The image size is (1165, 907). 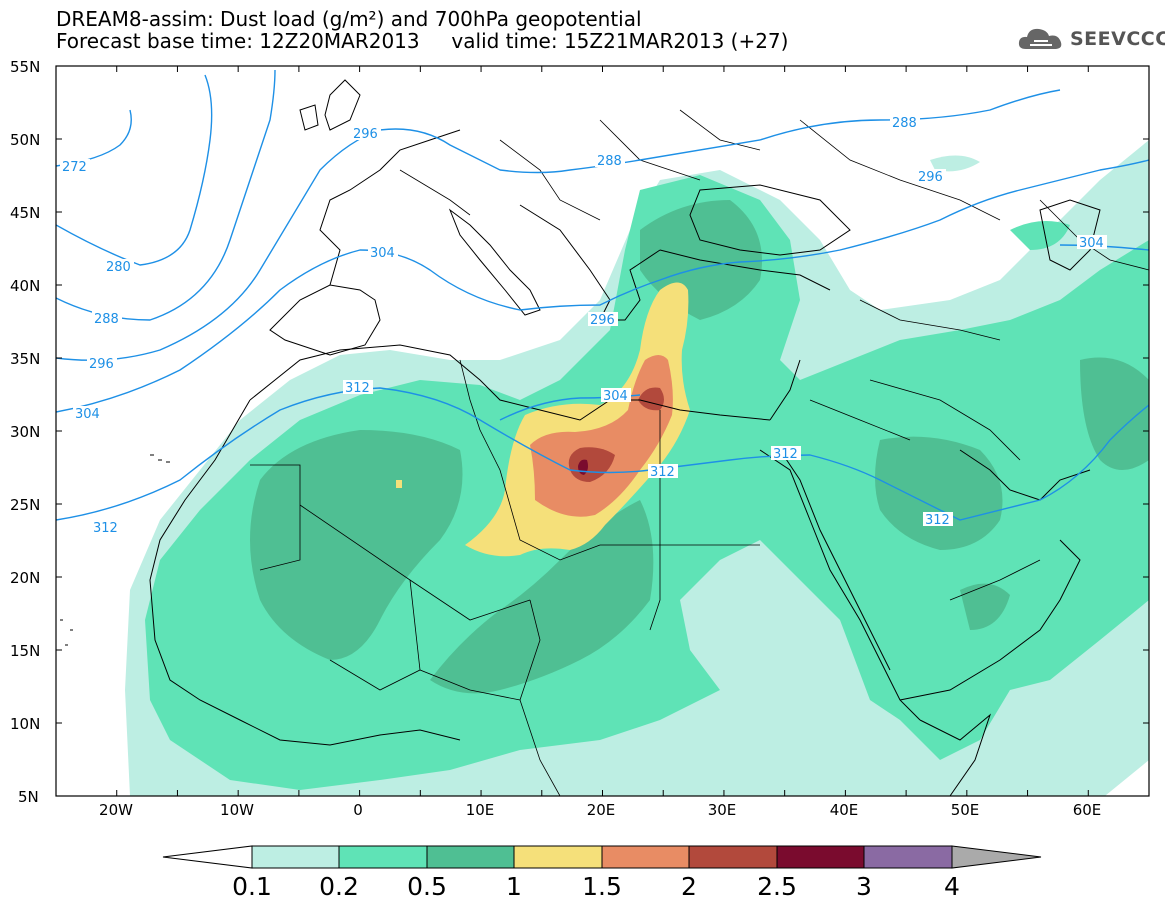 I want to click on cloud-icon, so click(x=1040, y=38).